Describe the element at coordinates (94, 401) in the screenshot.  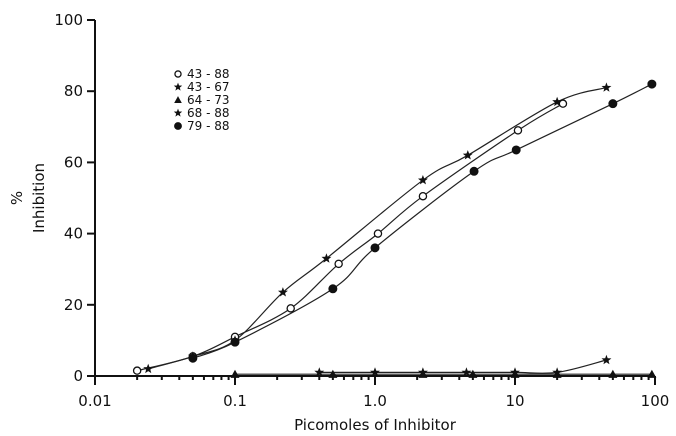
I see `x-tick-label: 0.01` at that location.